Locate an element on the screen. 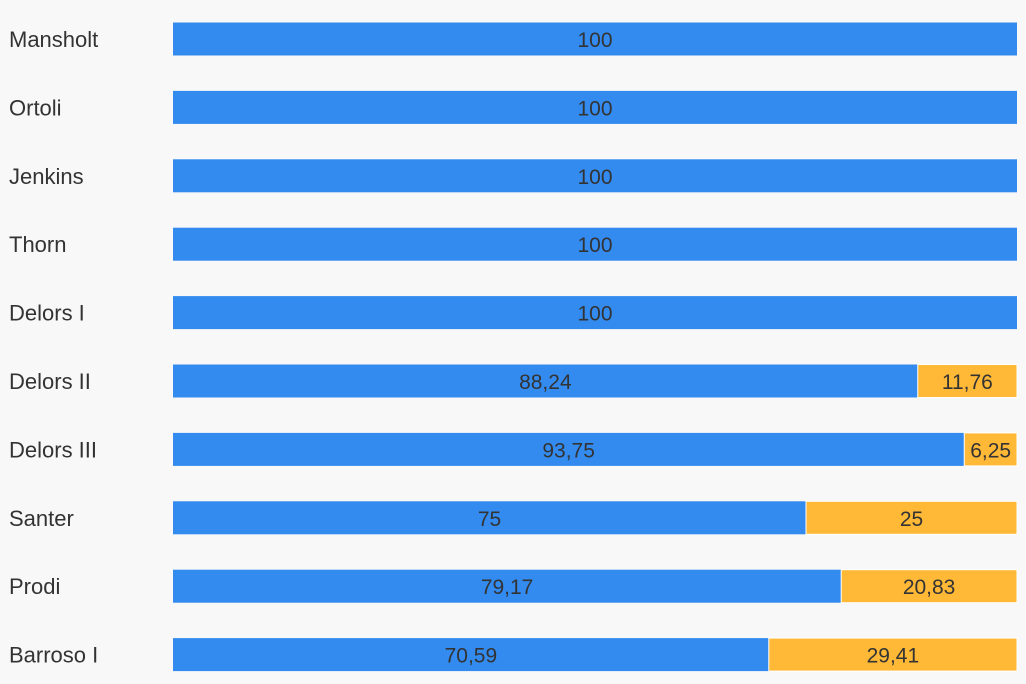 The image size is (1026, 684). category-label: Santer is located at coordinates (41, 518).